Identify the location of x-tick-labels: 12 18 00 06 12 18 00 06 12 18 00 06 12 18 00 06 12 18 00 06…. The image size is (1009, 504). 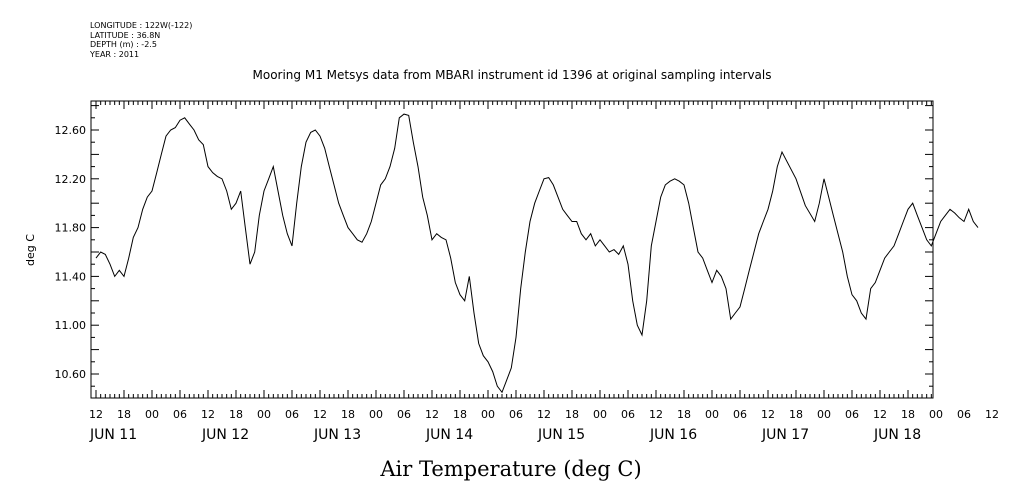
(544, 414).